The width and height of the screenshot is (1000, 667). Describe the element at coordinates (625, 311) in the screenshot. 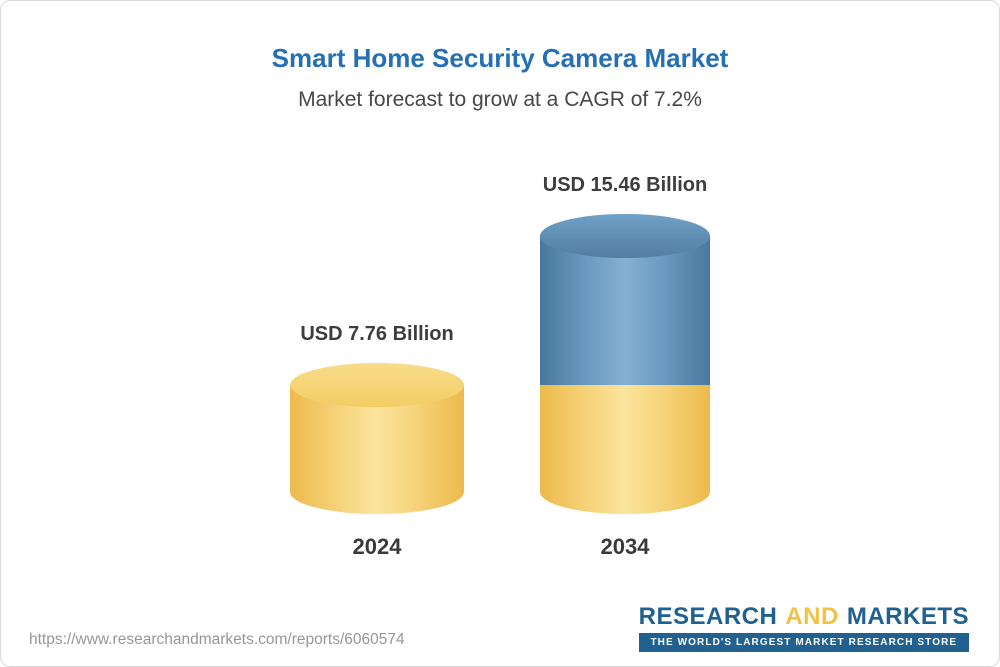

I see `cylinder-2034-growth-body` at that location.